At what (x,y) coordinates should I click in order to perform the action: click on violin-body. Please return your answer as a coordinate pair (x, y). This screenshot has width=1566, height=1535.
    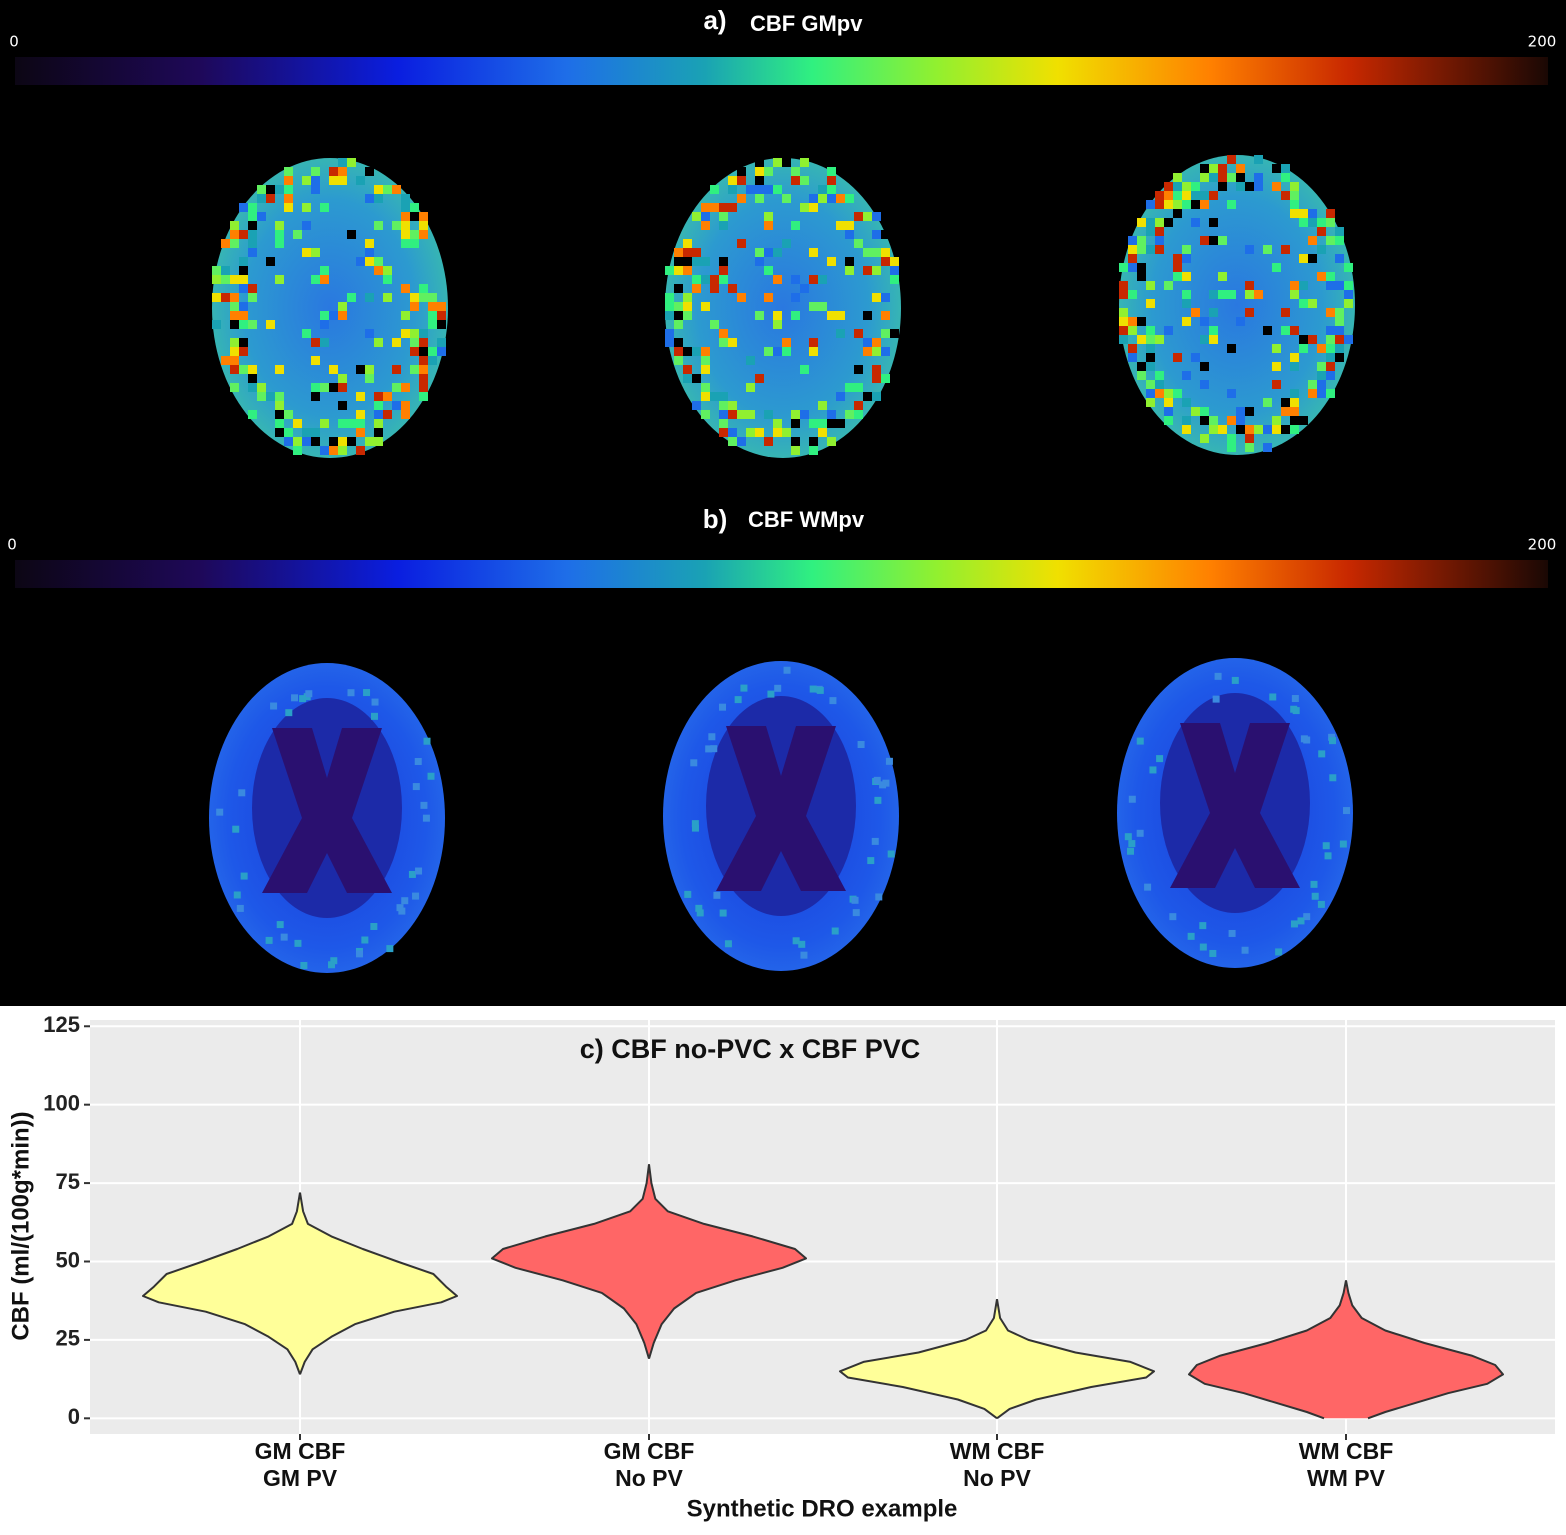
    Looking at the image, I should click on (300, 1283).